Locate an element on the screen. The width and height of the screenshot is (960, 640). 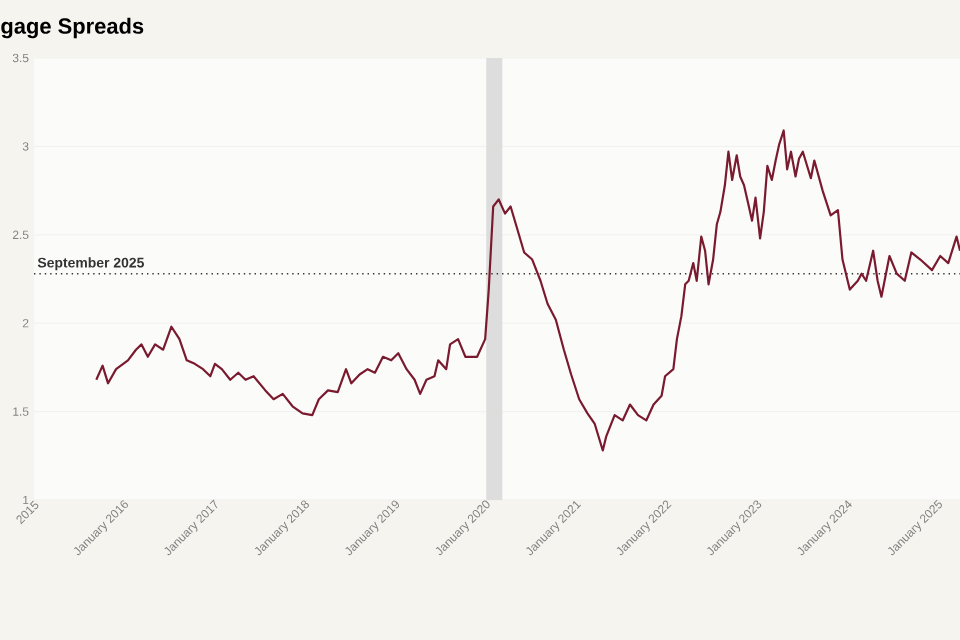
chart-title: gage Spreads is located at coordinates (72, 28).